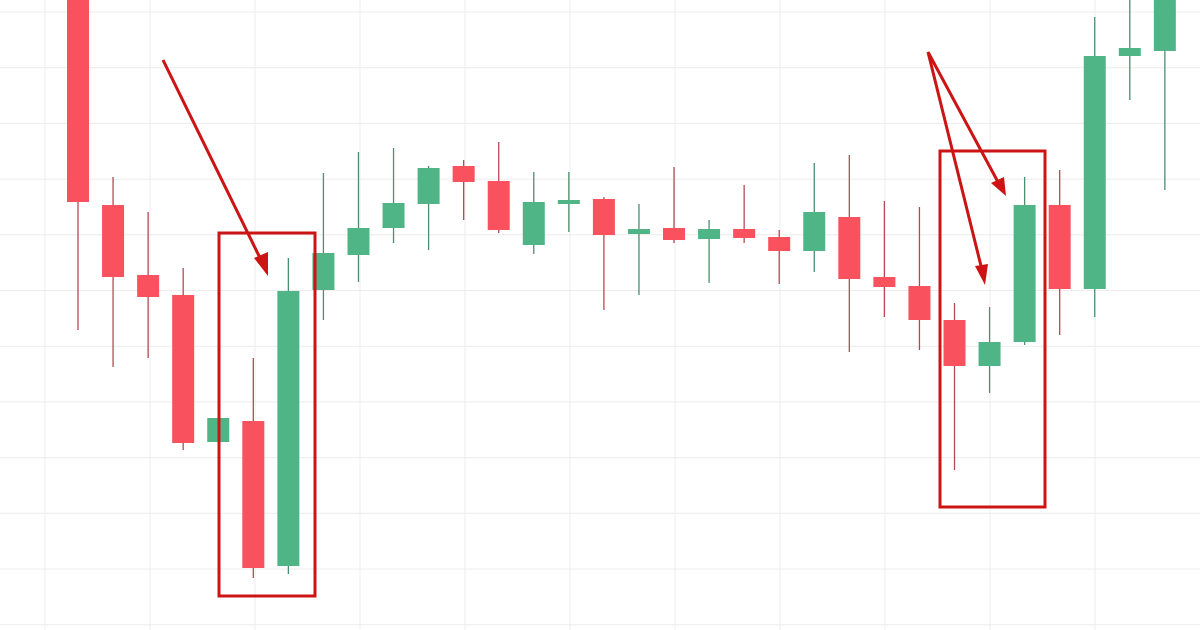 The width and height of the screenshot is (1200, 630). What do you see at coordinates (267, 414) in the screenshot?
I see `highlight-box-left` at bounding box center [267, 414].